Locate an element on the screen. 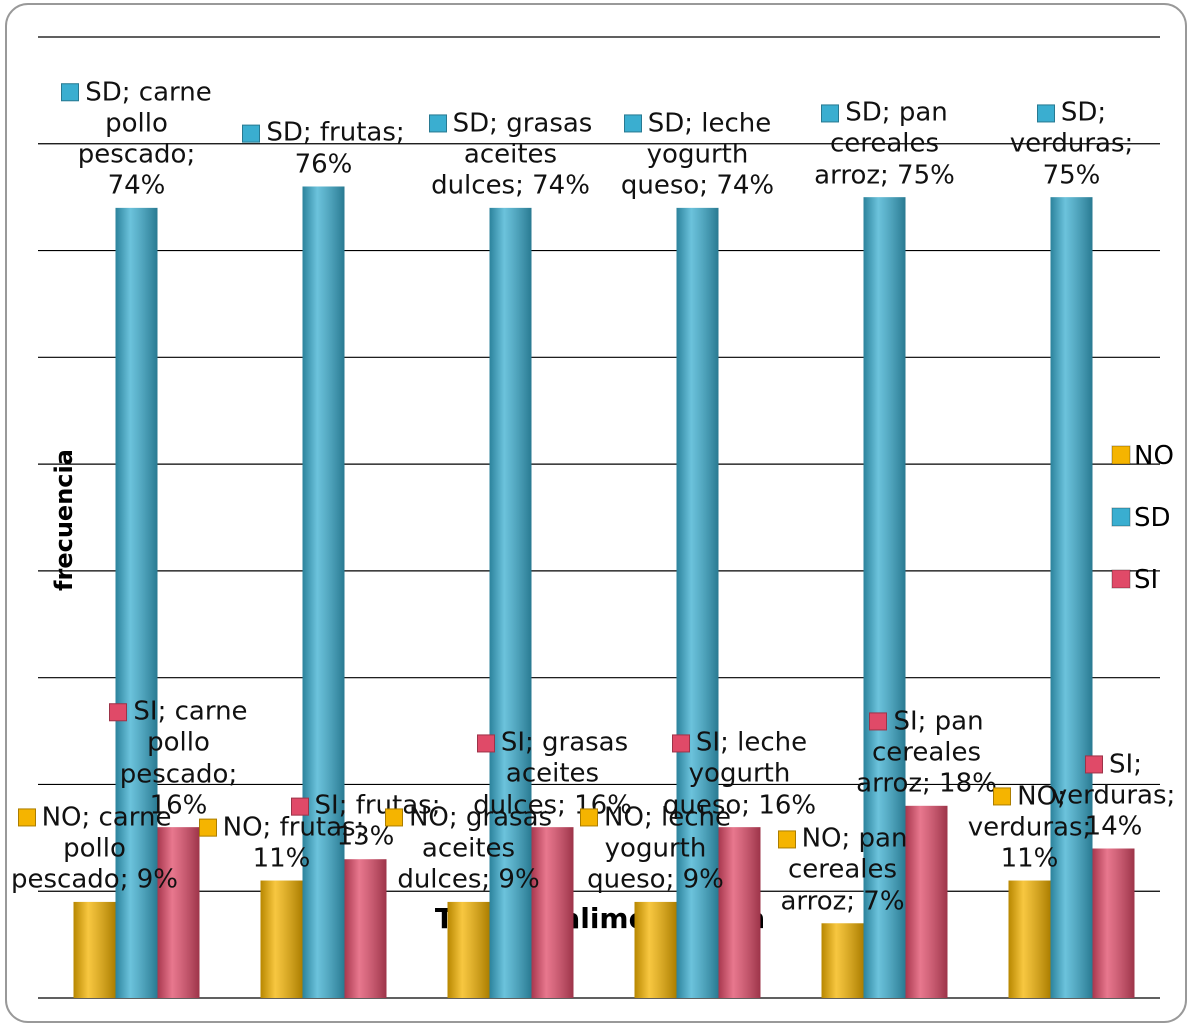 This screenshot has height=1026, width=1192. label-text: SD; grasas aceites dulces; 74% is located at coordinates (512, 154).